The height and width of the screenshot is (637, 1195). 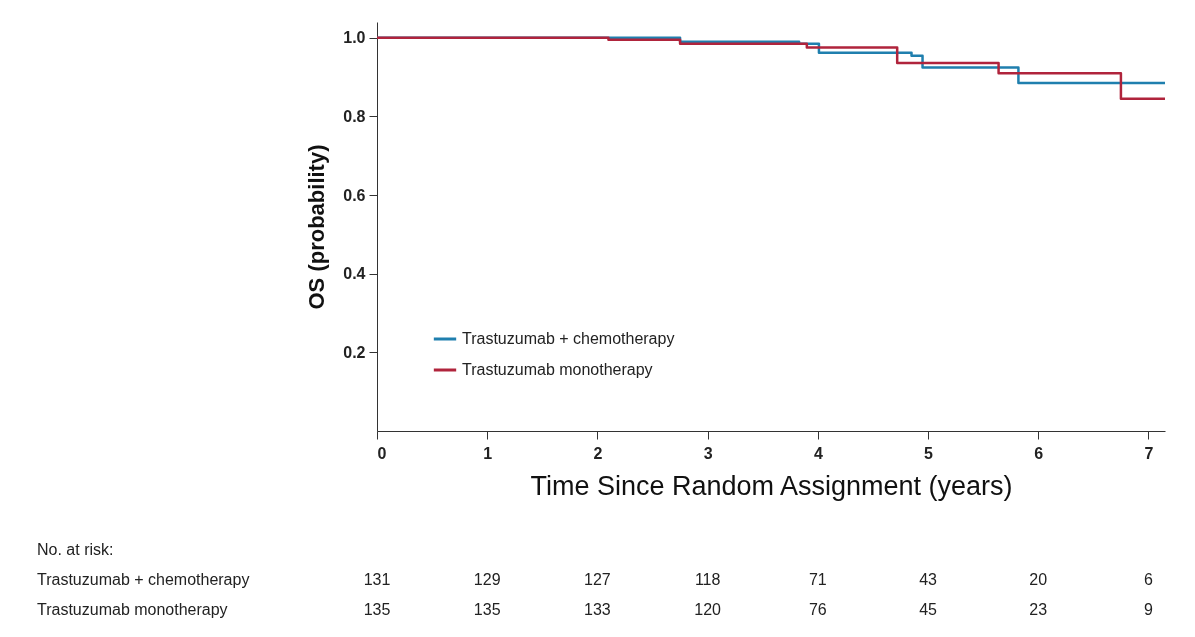 I want to click on x-tick-label: 4, so click(x=818, y=453).